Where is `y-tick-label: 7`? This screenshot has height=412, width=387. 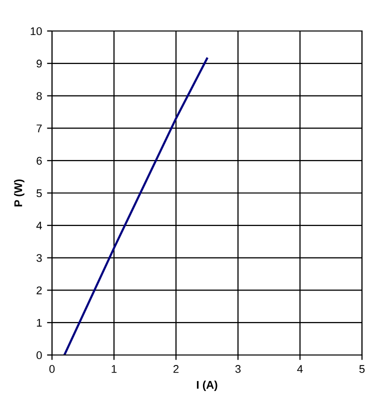 y-tick-label: 7 is located at coordinates (39, 128).